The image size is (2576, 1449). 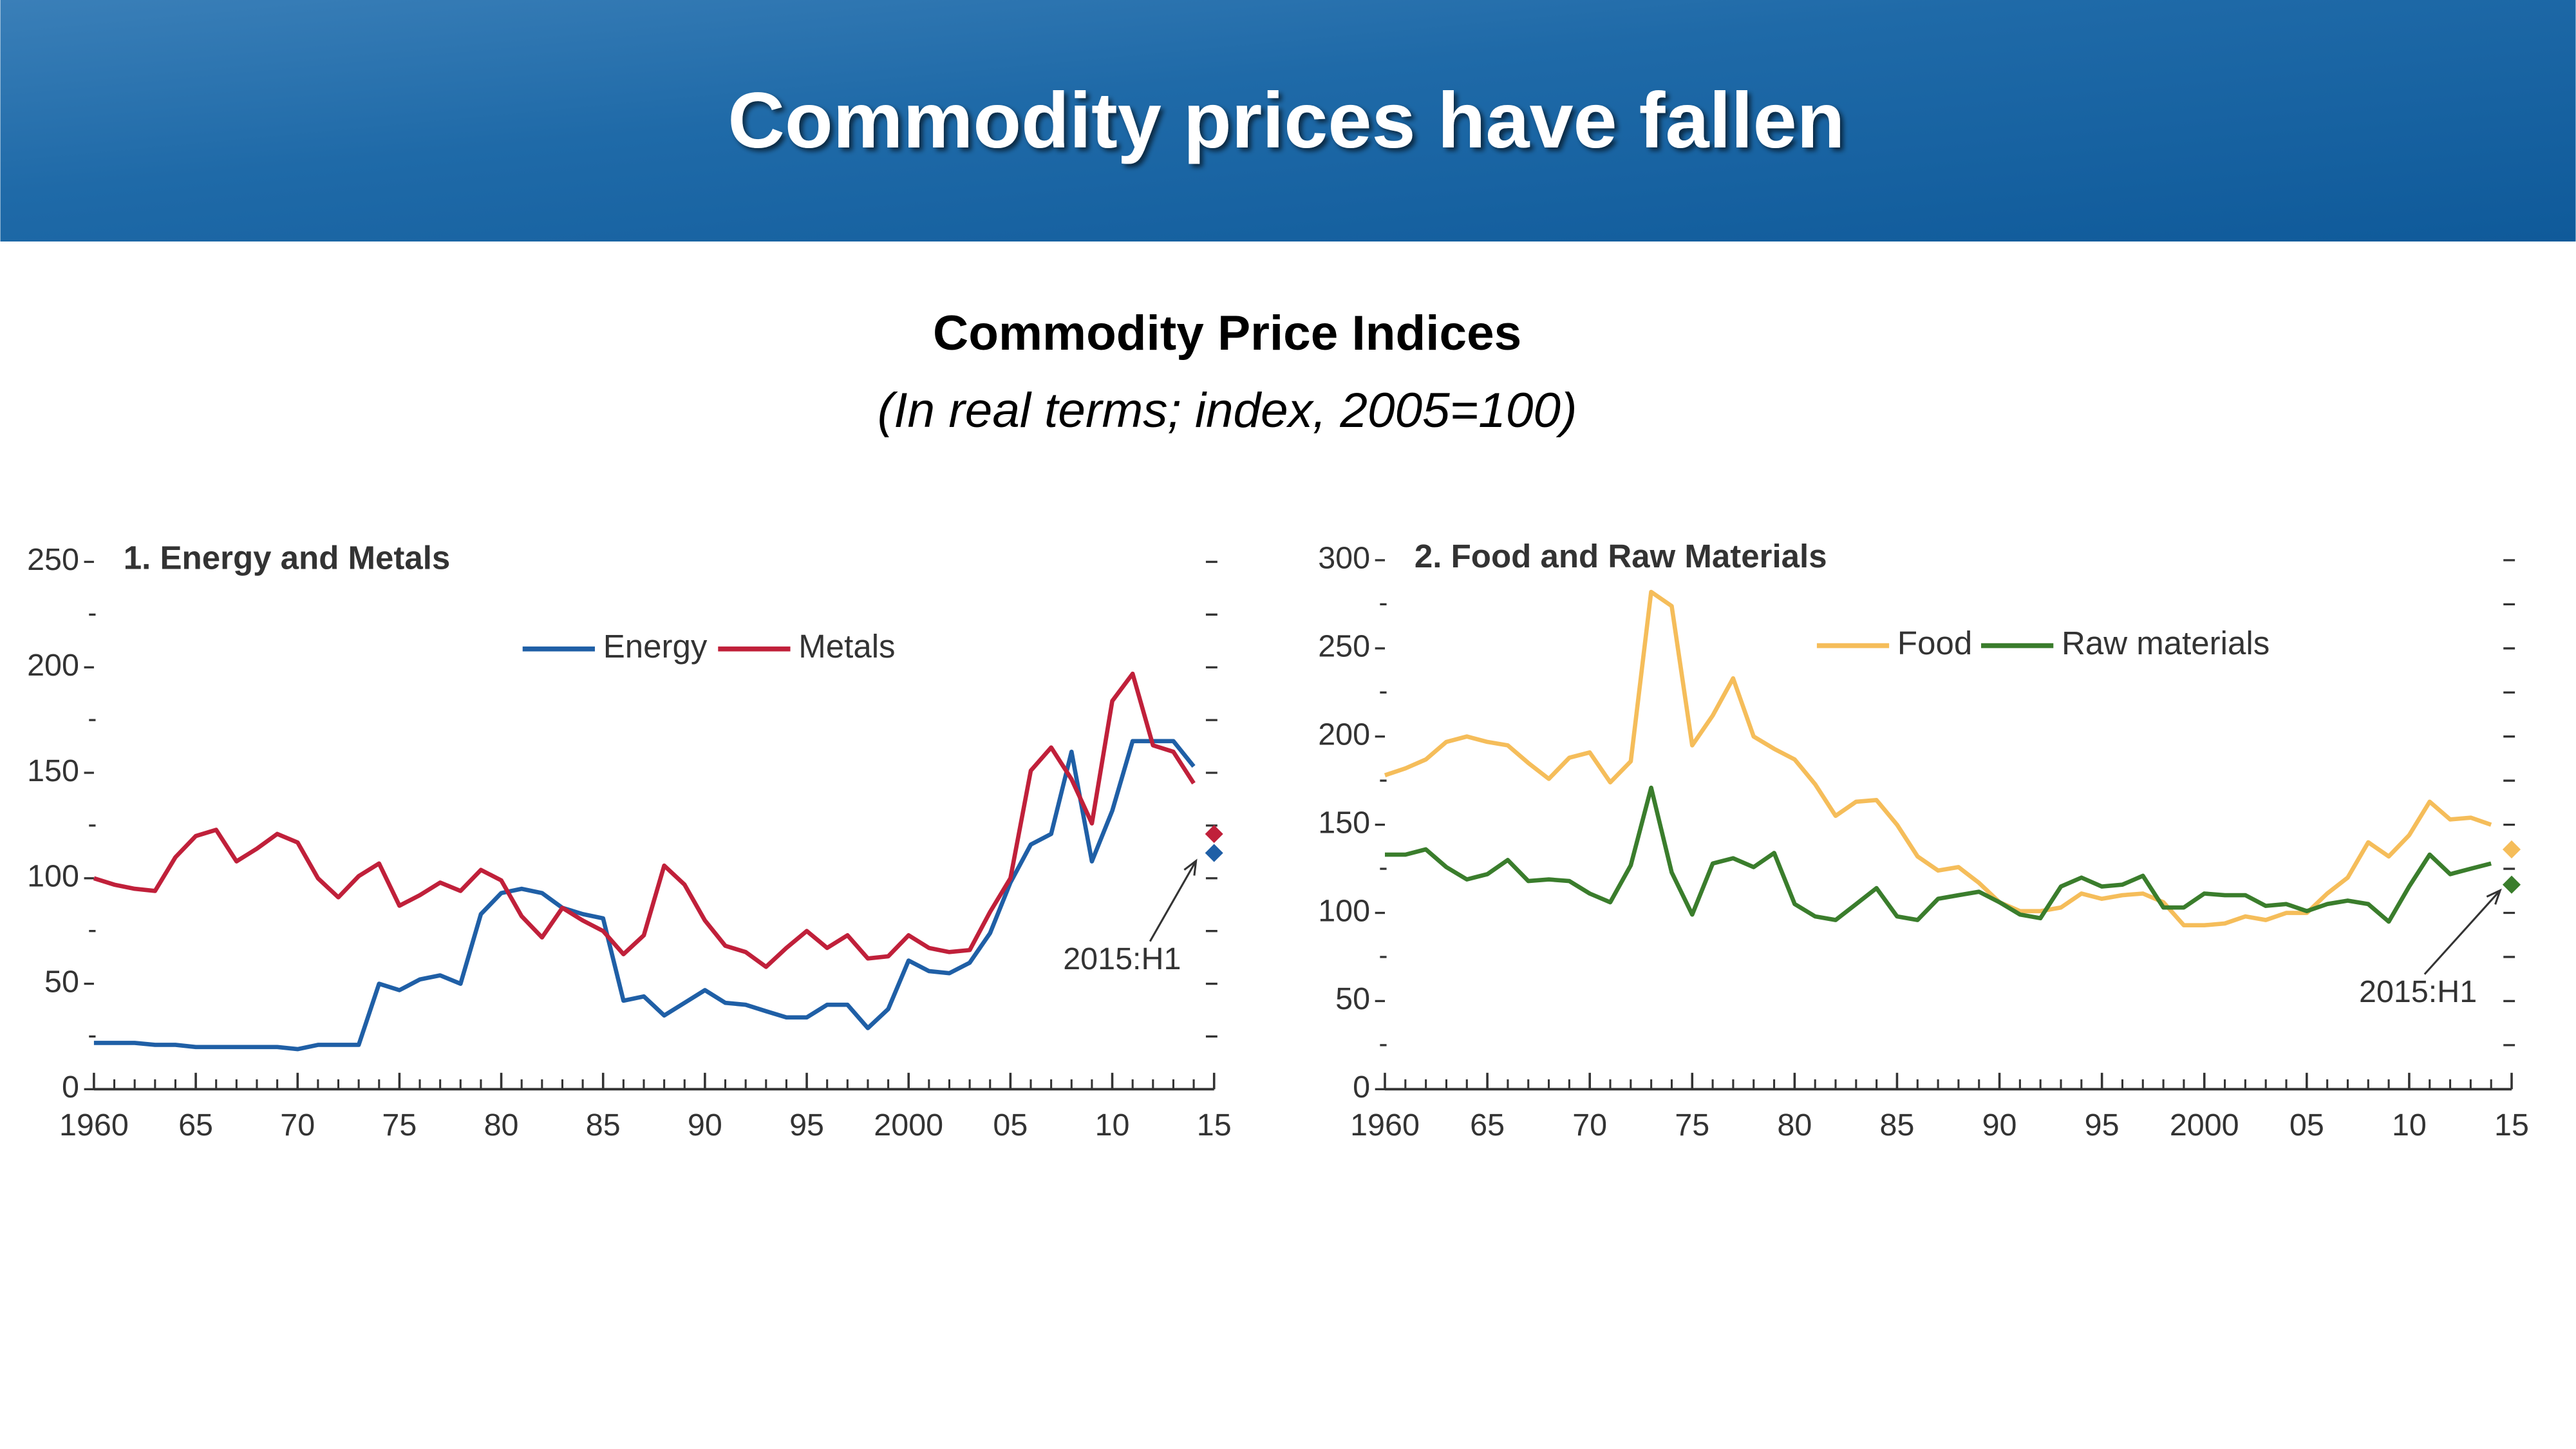 I want to click on panel-title: 1. Energy and Metals, so click(x=287, y=557).